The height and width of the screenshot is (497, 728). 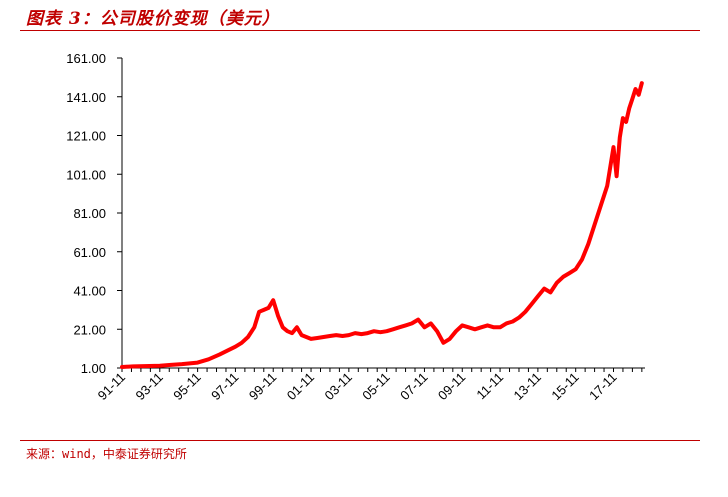 I want to click on figure-title: 图表 3：公司股价变现（美元）, so click(x=153, y=19).